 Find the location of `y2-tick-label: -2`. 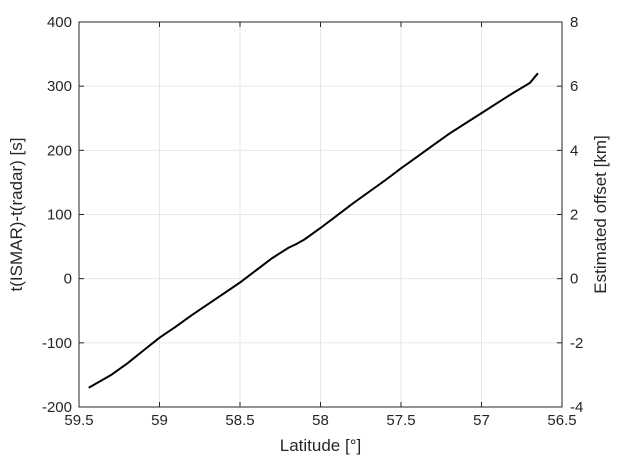

y2-tick-label: -2 is located at coordinates (576, 343).